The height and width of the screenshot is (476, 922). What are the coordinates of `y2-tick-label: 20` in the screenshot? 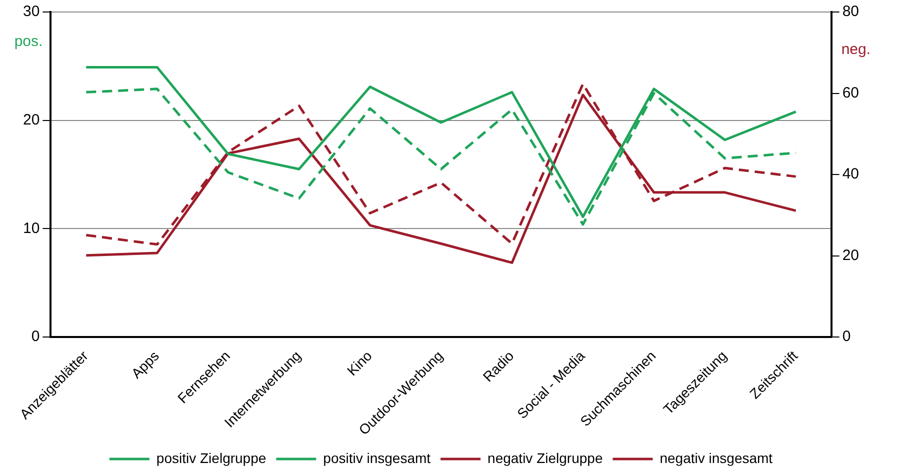 It's located at (851, 255).